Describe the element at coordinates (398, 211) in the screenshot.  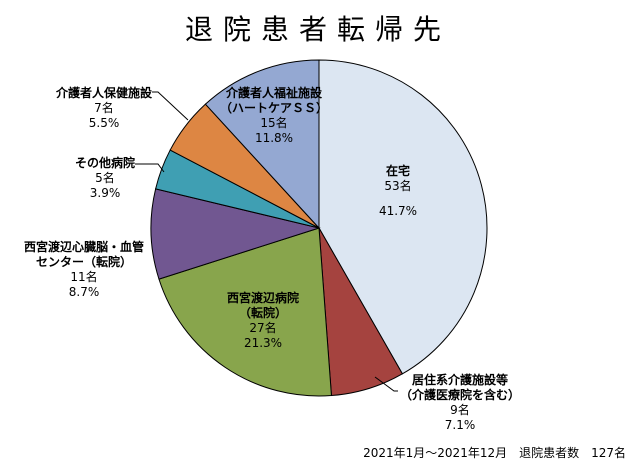
I see `slice-percent: 41.7%` at that location.